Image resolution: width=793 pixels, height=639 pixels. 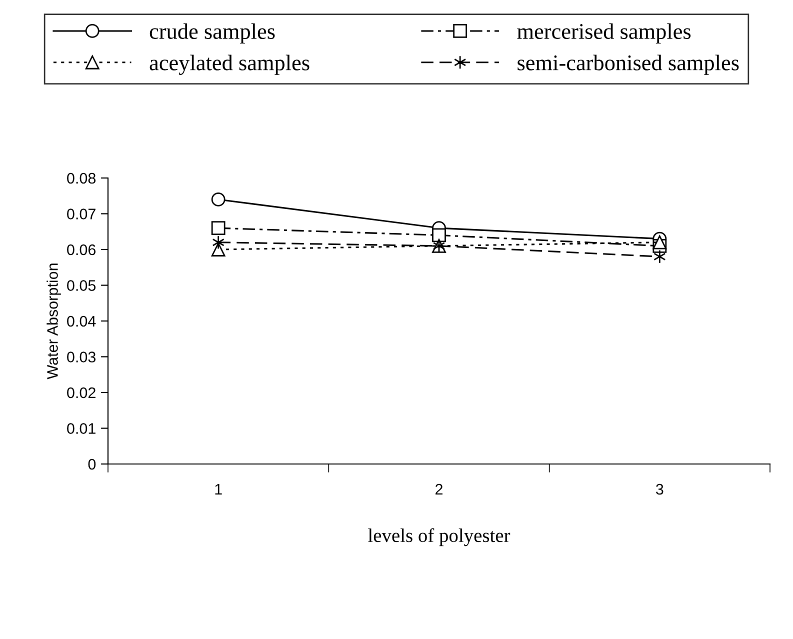 I want to click on y-tick-label: 0.08, so click(x=81, y=178).